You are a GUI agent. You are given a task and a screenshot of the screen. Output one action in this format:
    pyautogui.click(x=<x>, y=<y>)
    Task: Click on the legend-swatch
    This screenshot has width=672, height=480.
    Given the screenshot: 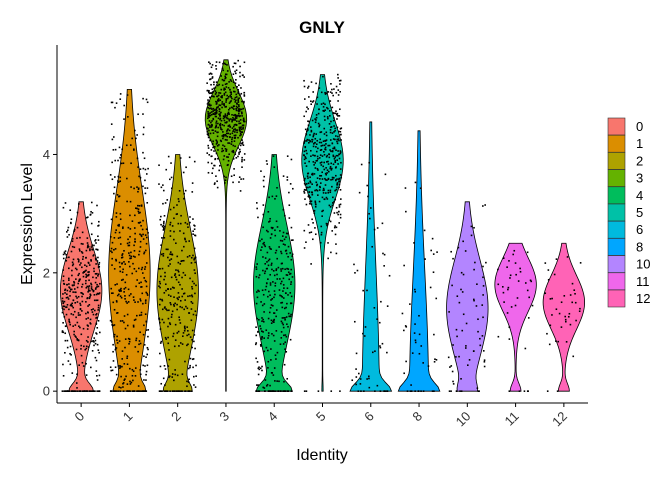 What is the action you would take?
    pyautogui.click(x=616, y=161)
    